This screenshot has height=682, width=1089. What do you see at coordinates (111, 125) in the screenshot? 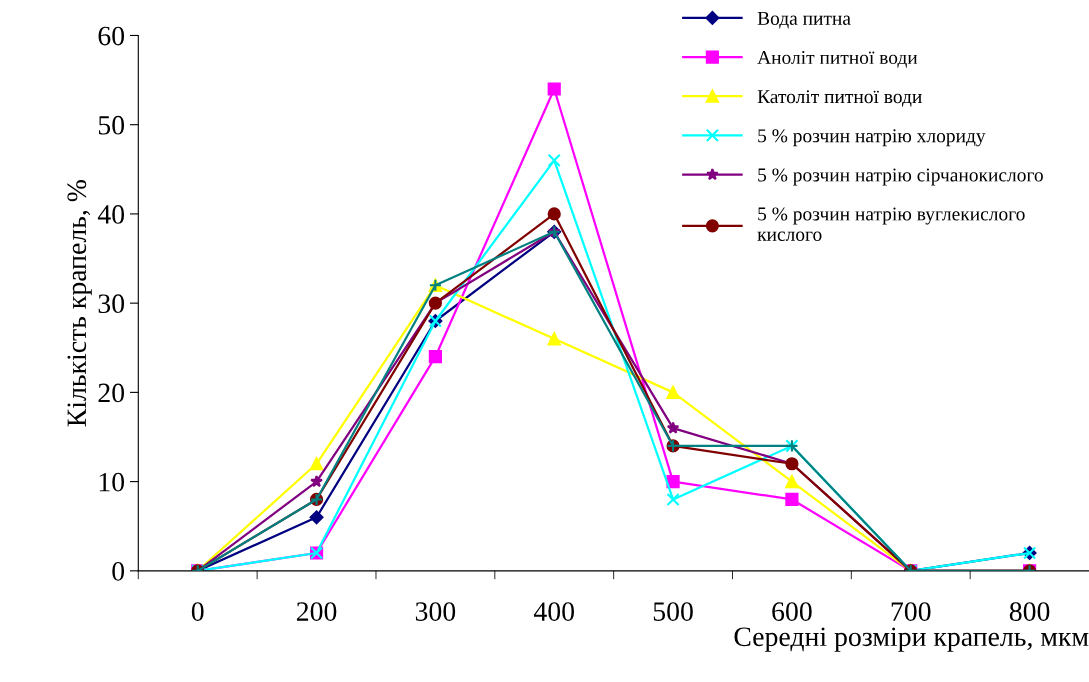
I see `y-tick-label: 50` at bounding box center [111, 125].